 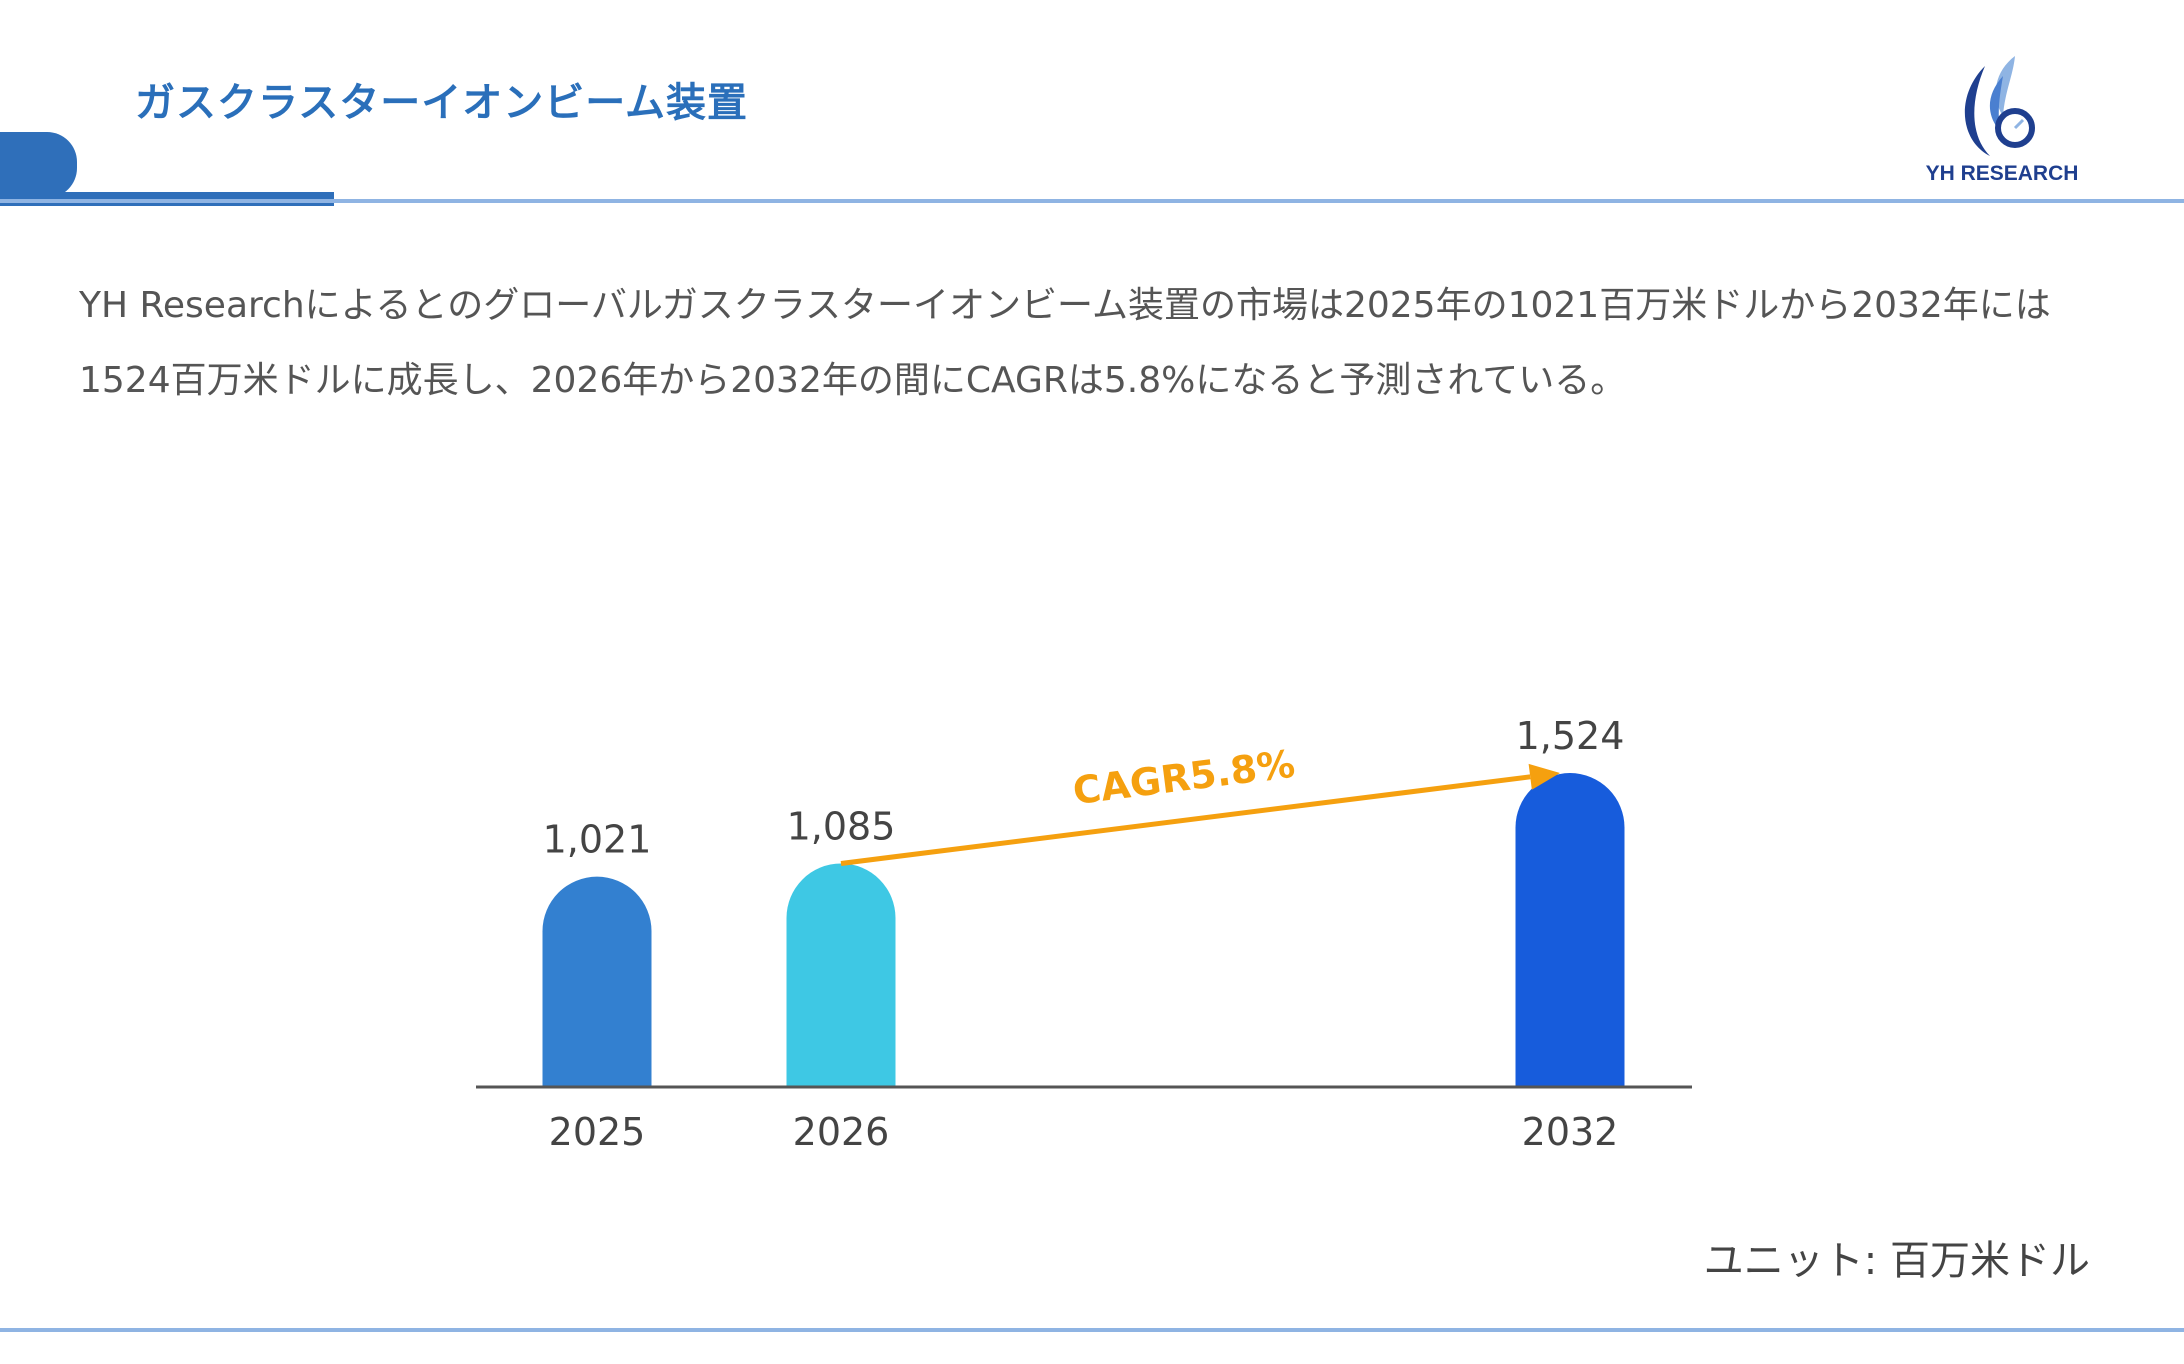 I want to click on unit-label: ユニット: 百万米ドル, so click(x=1896, y=1261).